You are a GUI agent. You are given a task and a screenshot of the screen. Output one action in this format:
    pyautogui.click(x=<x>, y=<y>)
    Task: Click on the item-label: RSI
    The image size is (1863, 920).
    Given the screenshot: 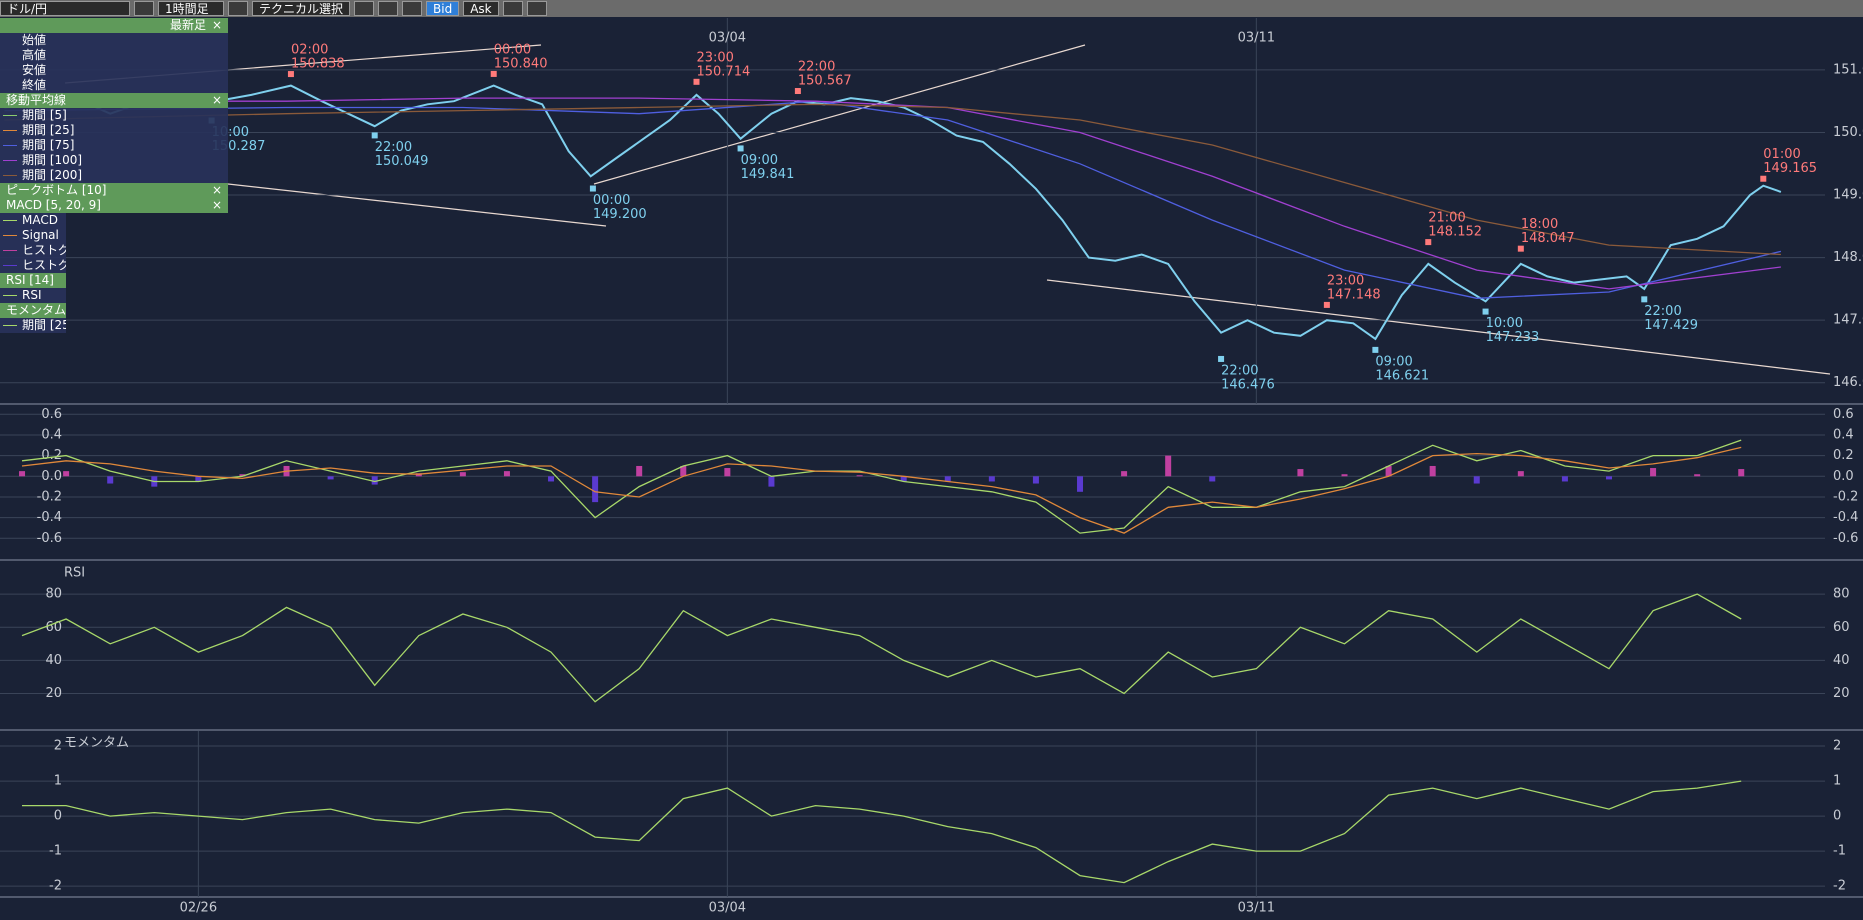 What is the action you would take?
    pyautogui.click(x=32, y=295)
    